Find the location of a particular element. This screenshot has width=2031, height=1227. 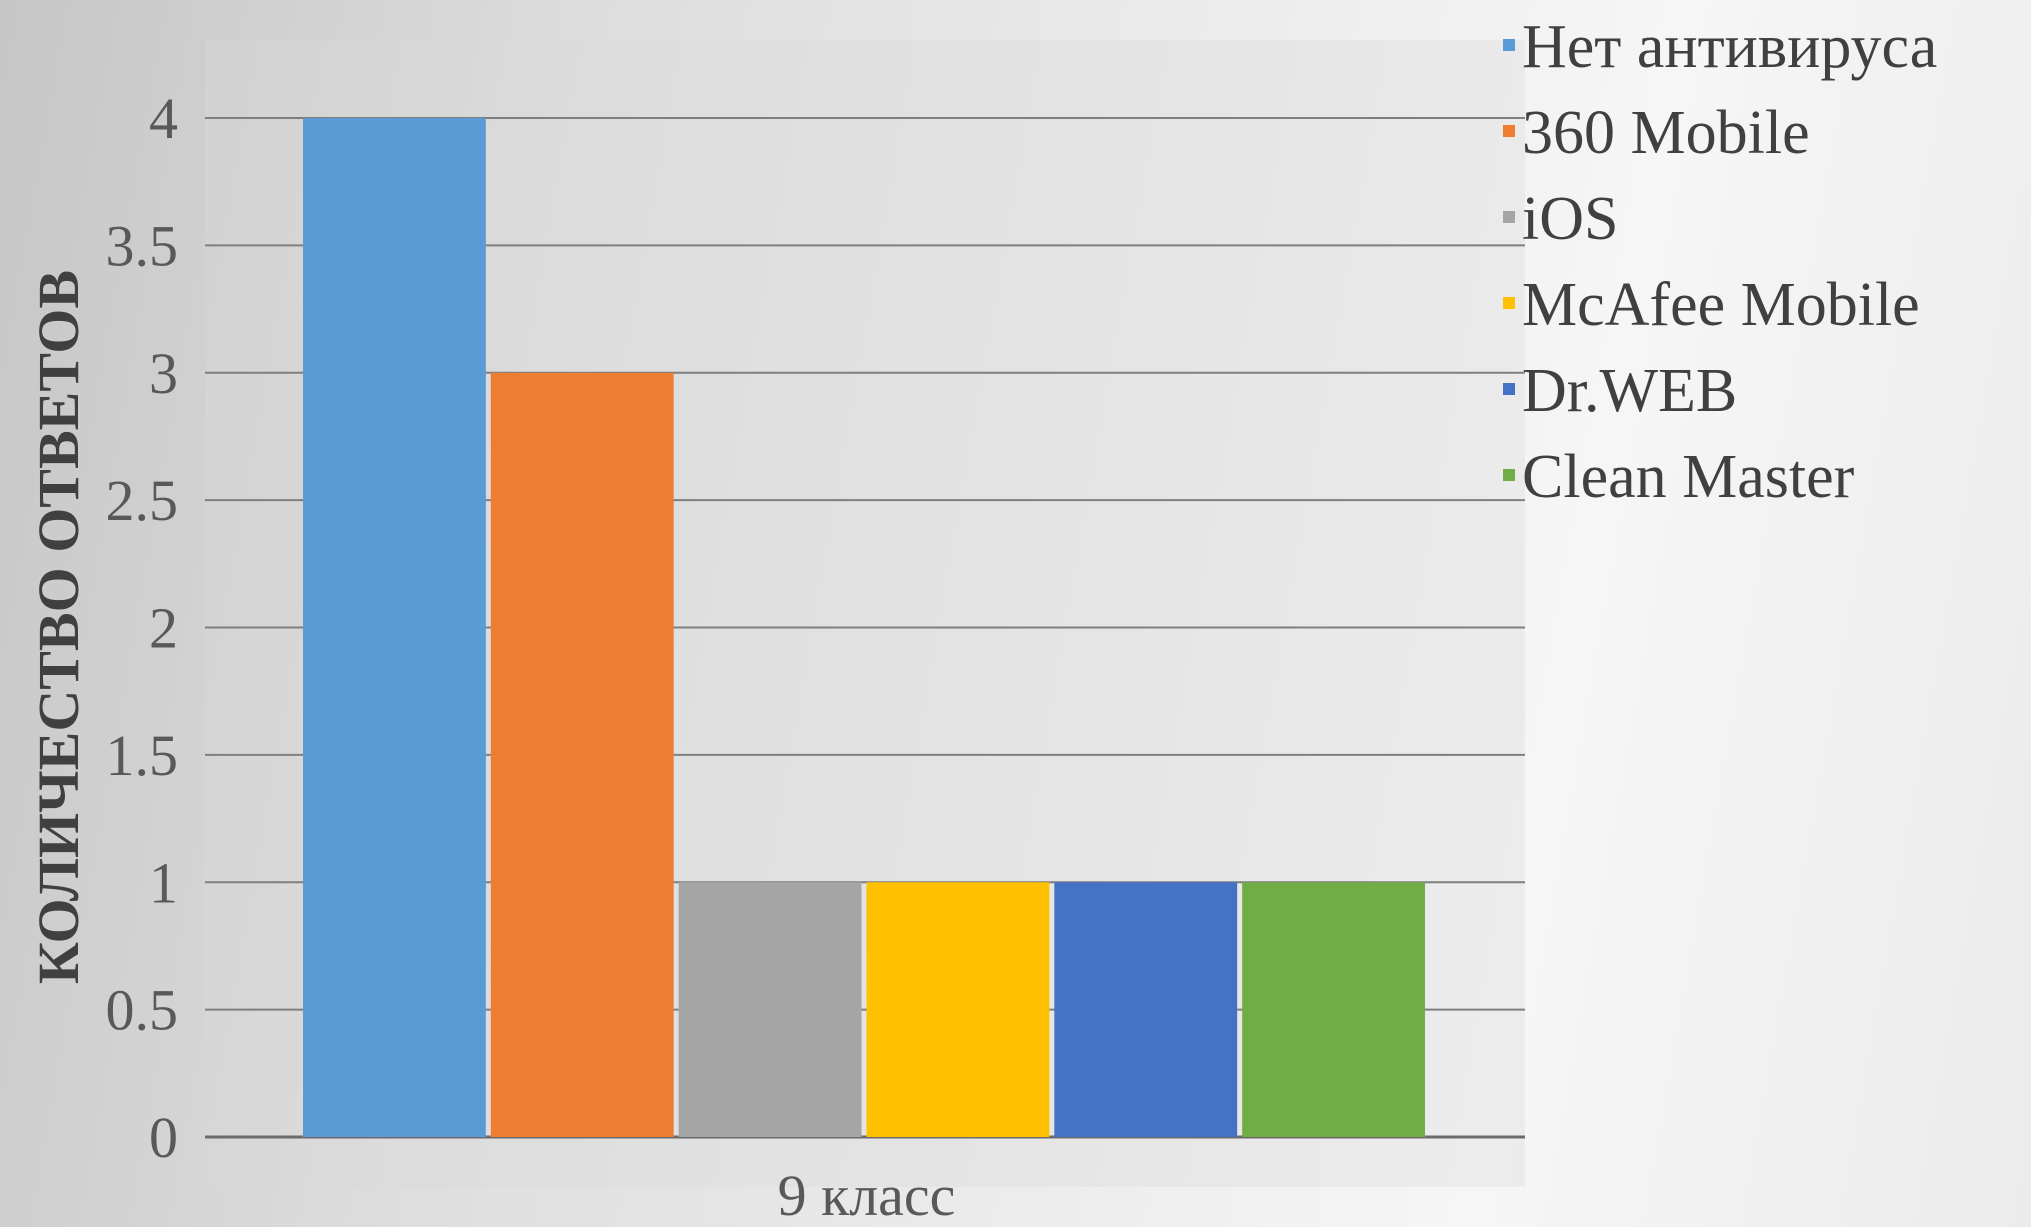

y-tick-label: 3 is located at coordinates (163, 373).